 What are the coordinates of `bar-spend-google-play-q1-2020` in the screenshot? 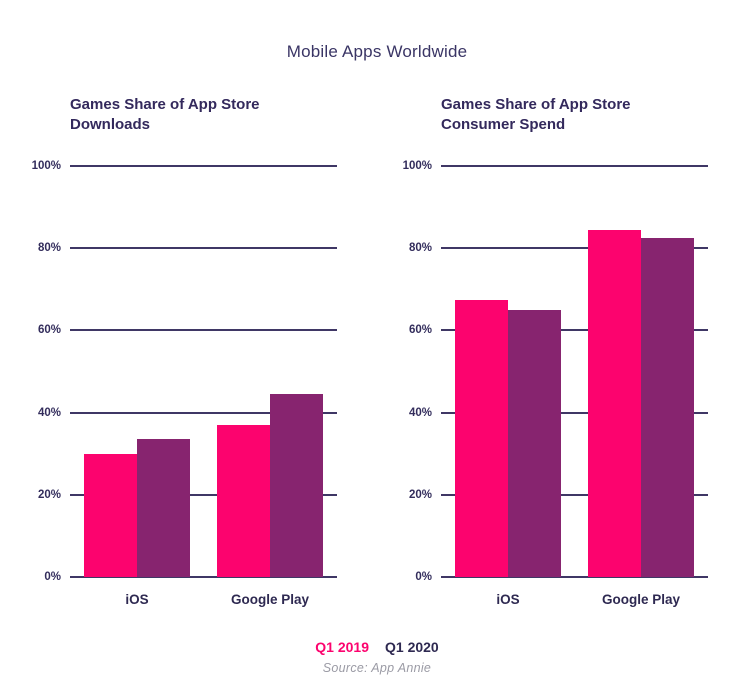 It's located at (667, 407).